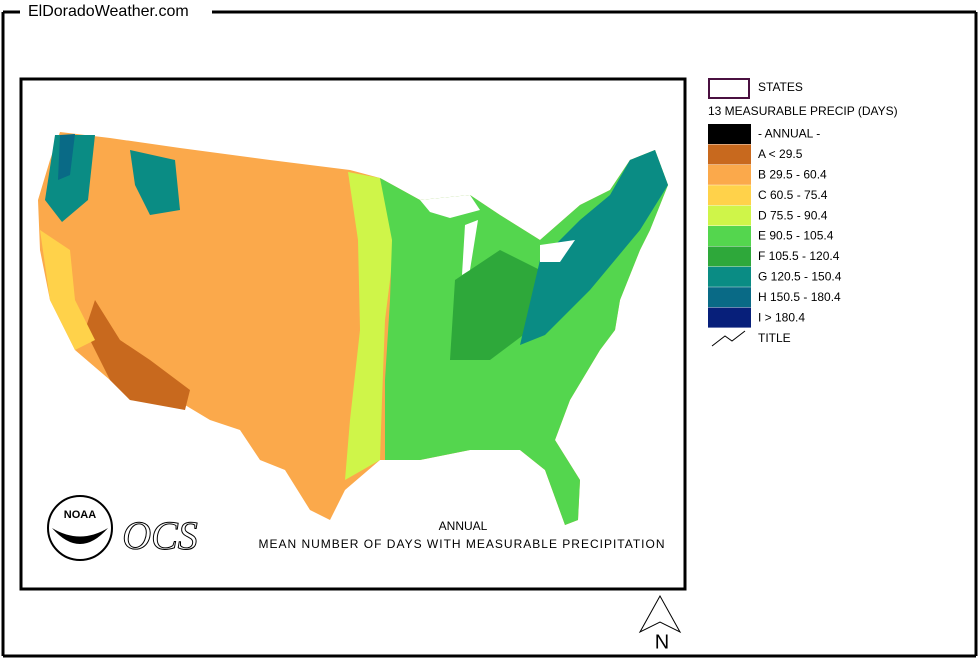 This screenshot has width=980, height=659. I want to click on states-swatch, so click(729, 88).